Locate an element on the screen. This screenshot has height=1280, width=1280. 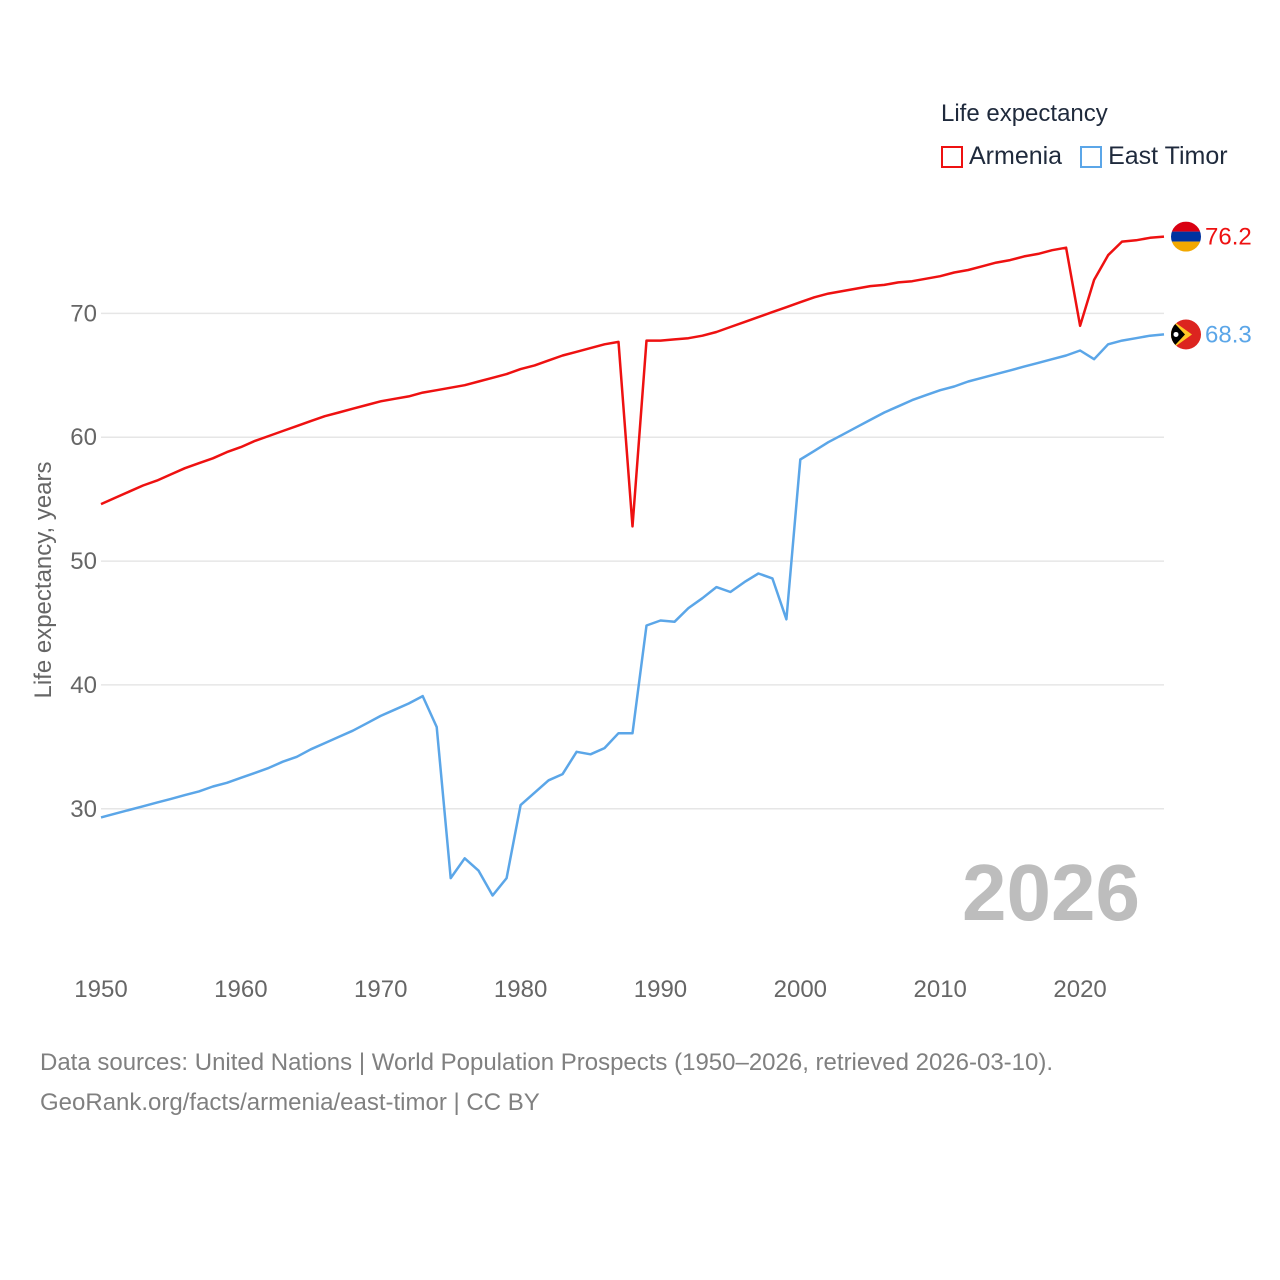
y-axis-ticks: 30 40 50 60 70 is located at coordinates (83, 561).